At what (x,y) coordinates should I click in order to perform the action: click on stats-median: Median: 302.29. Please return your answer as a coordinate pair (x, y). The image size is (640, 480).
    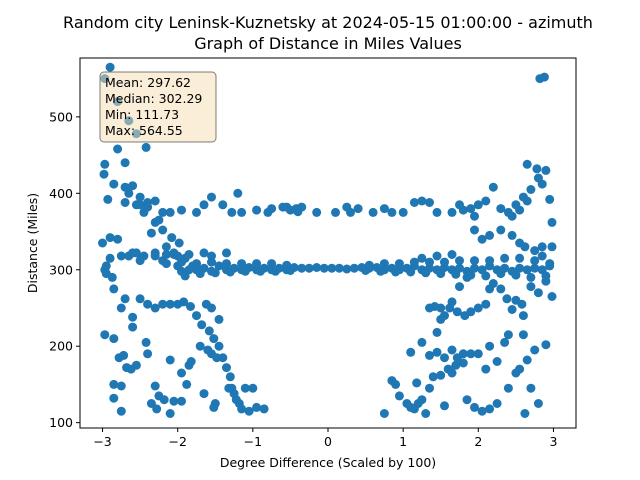
    Looking at the image, I should click on (153, 98).